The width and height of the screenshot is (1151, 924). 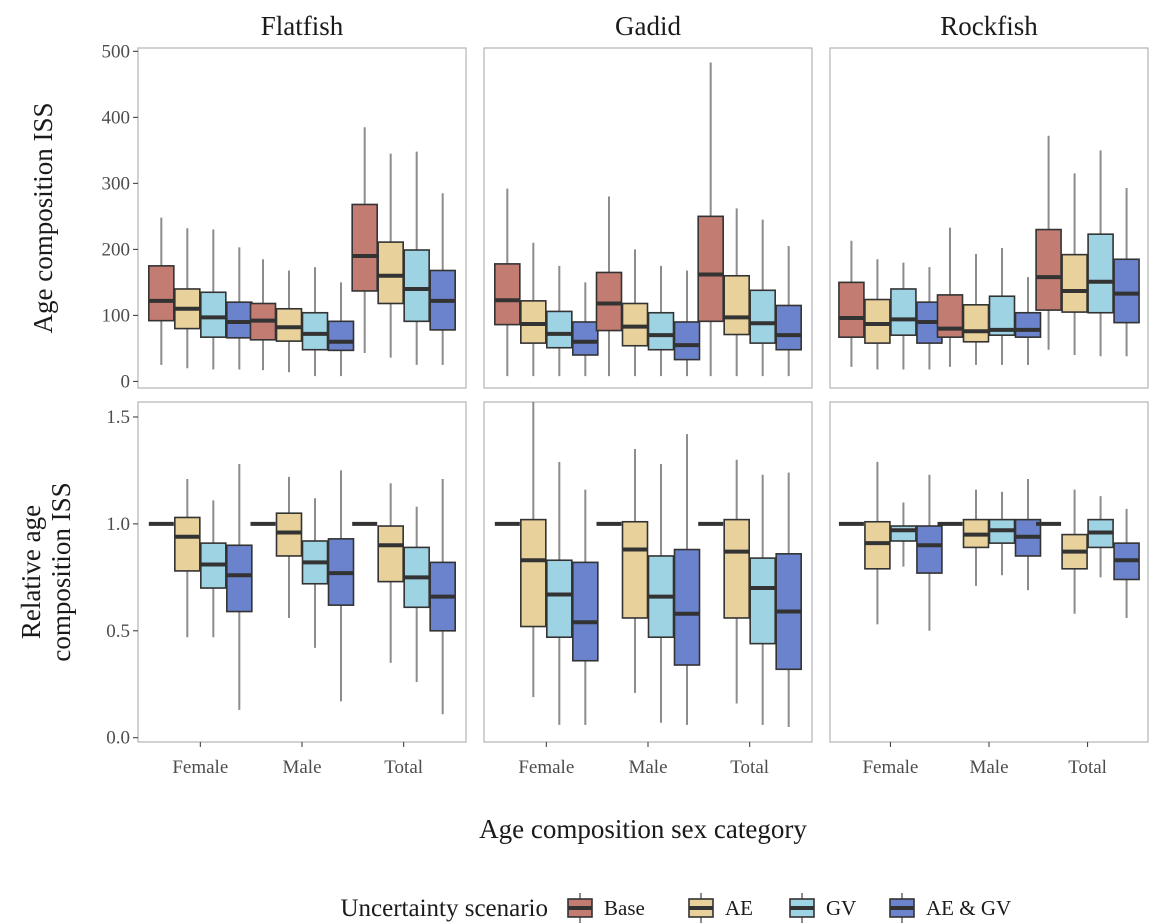 What do you see at coordinates (739, 908) in the screenshot?
I see `legend-label-ae: AE` at bounding box center [739, 908].